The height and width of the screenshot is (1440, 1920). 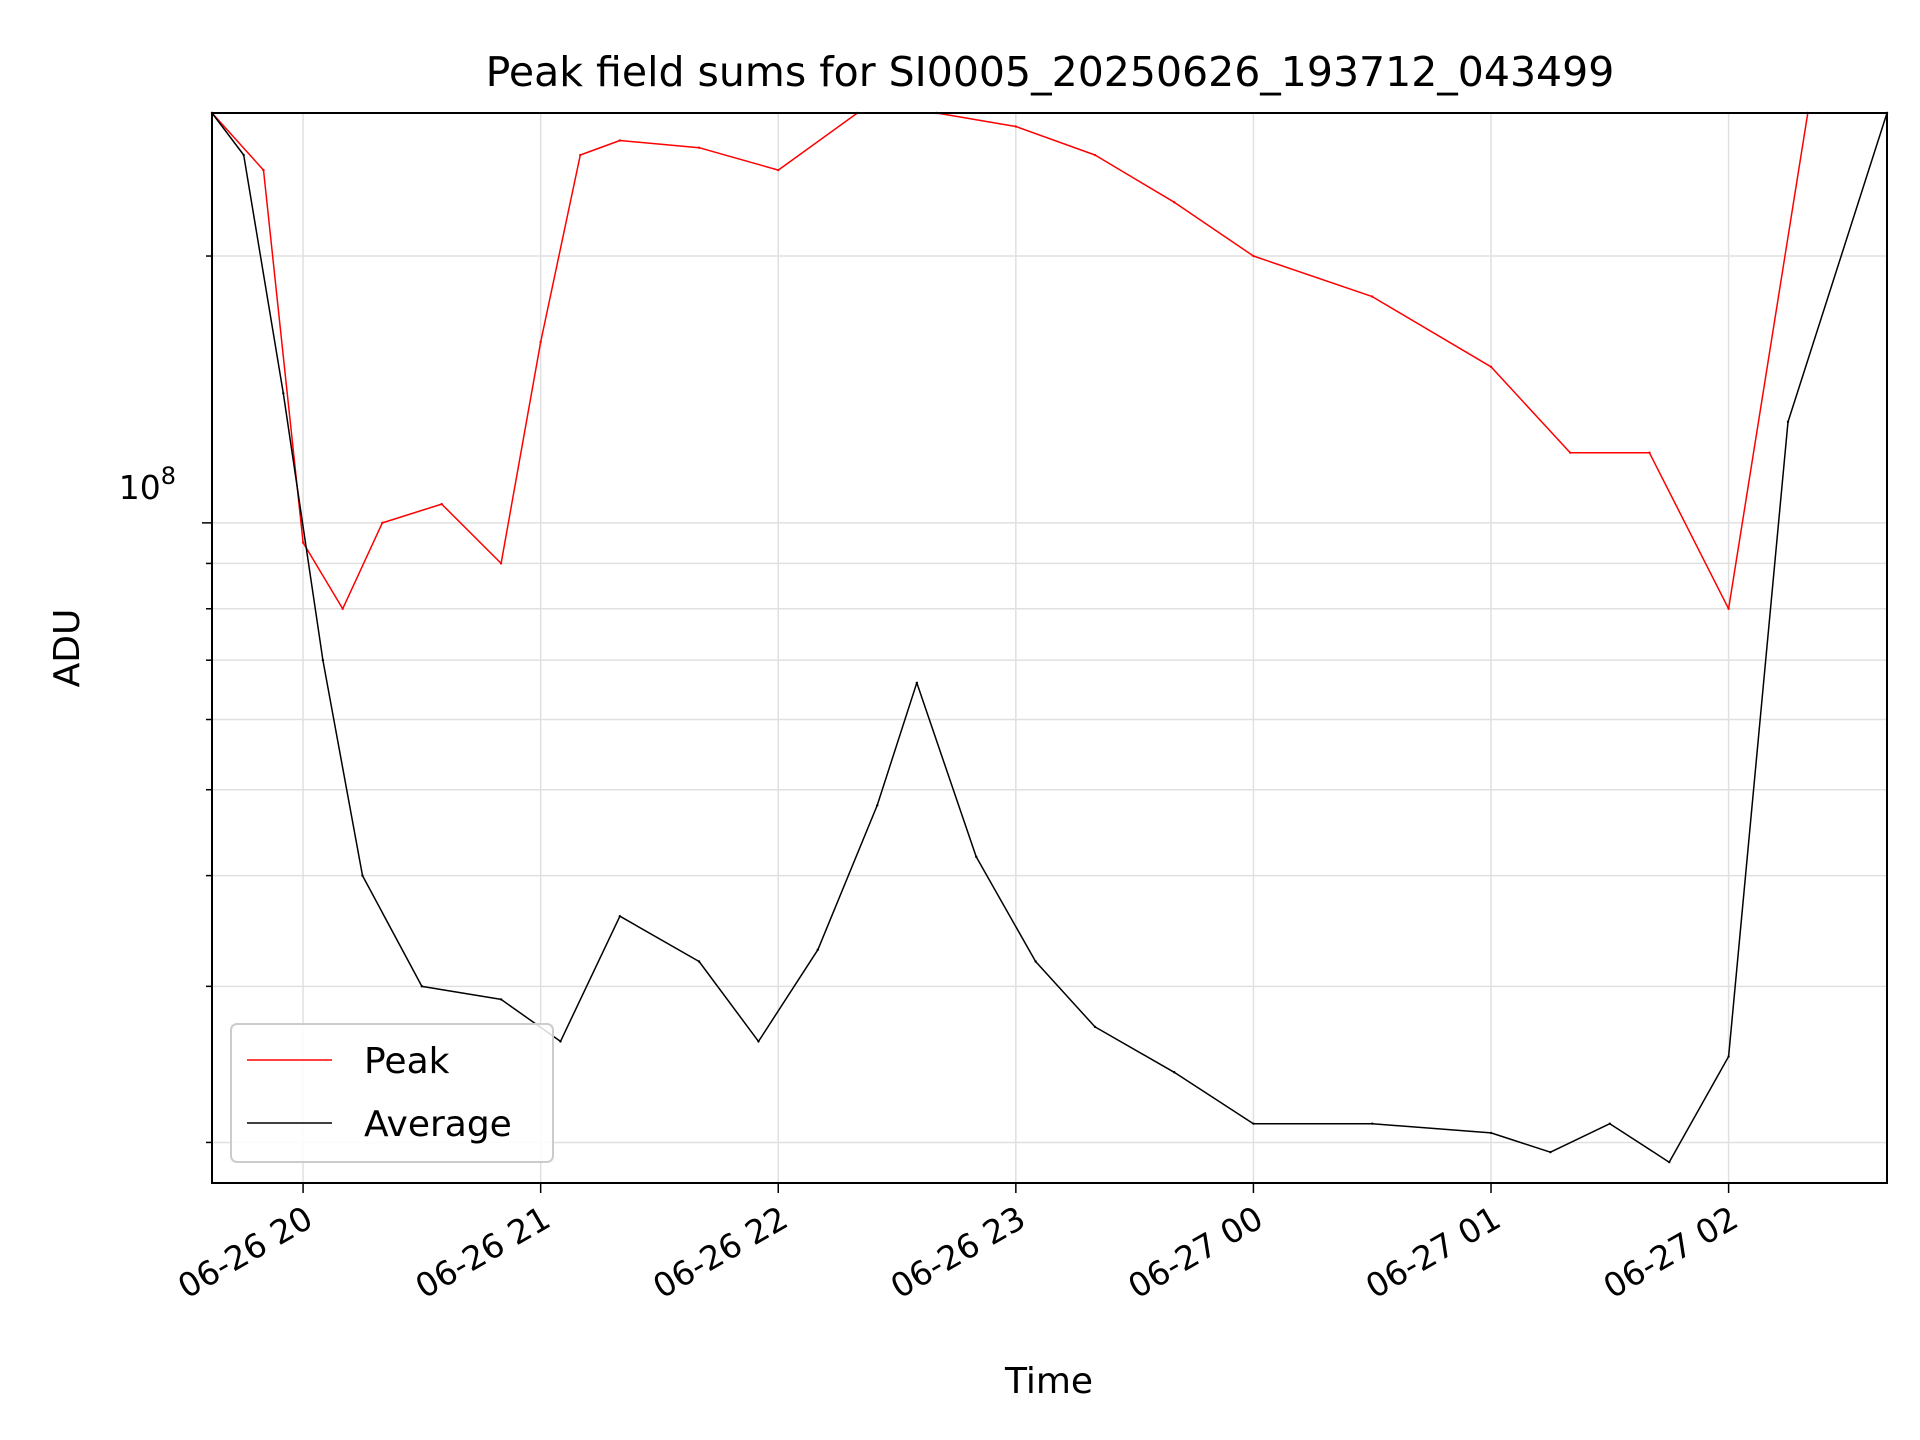 What do you see at coordinates (438, 1124) in the screenshot?
I see `legend-average-label: Average` at bounding box center [438, 1124].